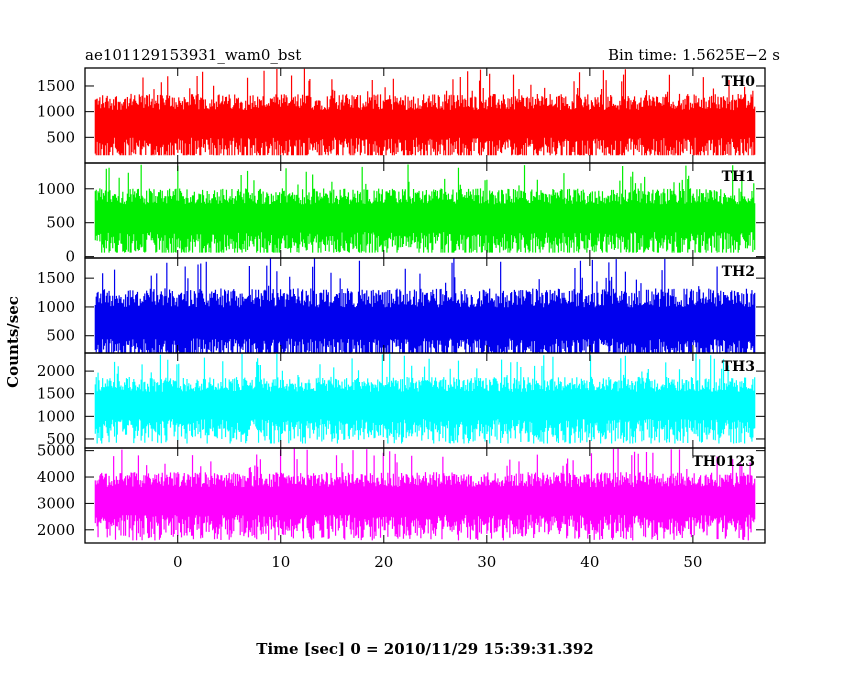 This screenshot has height=680, width=850. Describe the element at coordinates (738, 272) in the screenshot. I see `series-label: TH2` at that location.